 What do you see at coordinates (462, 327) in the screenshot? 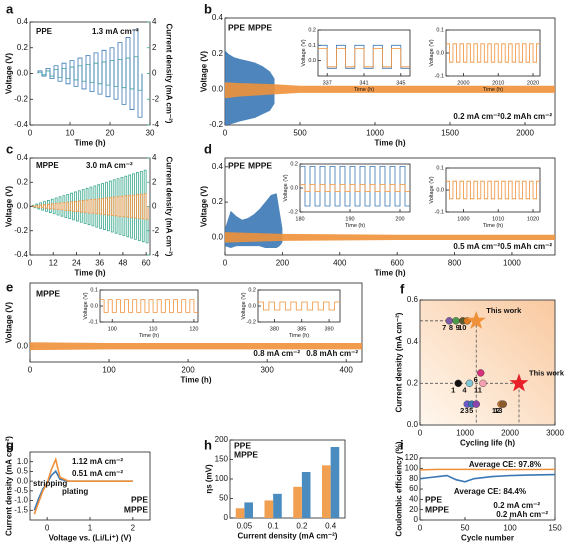
I see `point-label: 10` at bounding box center [462, 327].